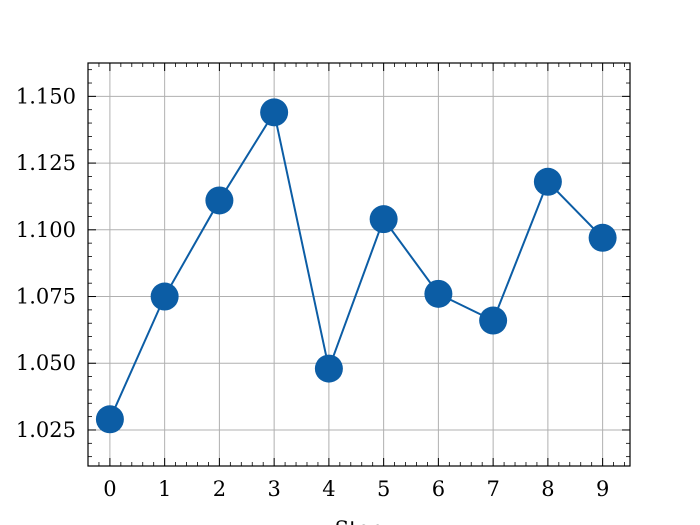 The height and width of the screenshot is (525, 700). Describe the element at coordinates (46, 96) in the screenshot. I see `y-tick-label-5: 1.150` at that location.